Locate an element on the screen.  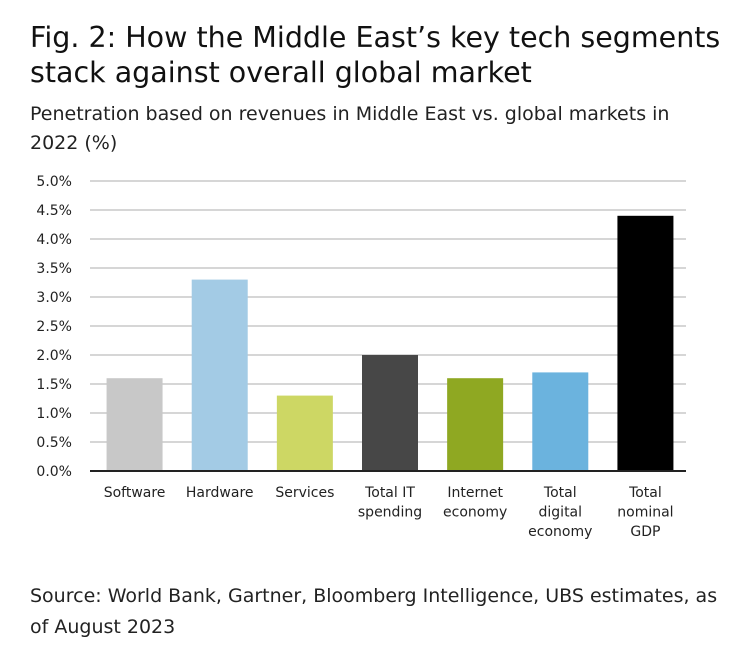
x-tick-label: spending is located at coordinates (390, 513).